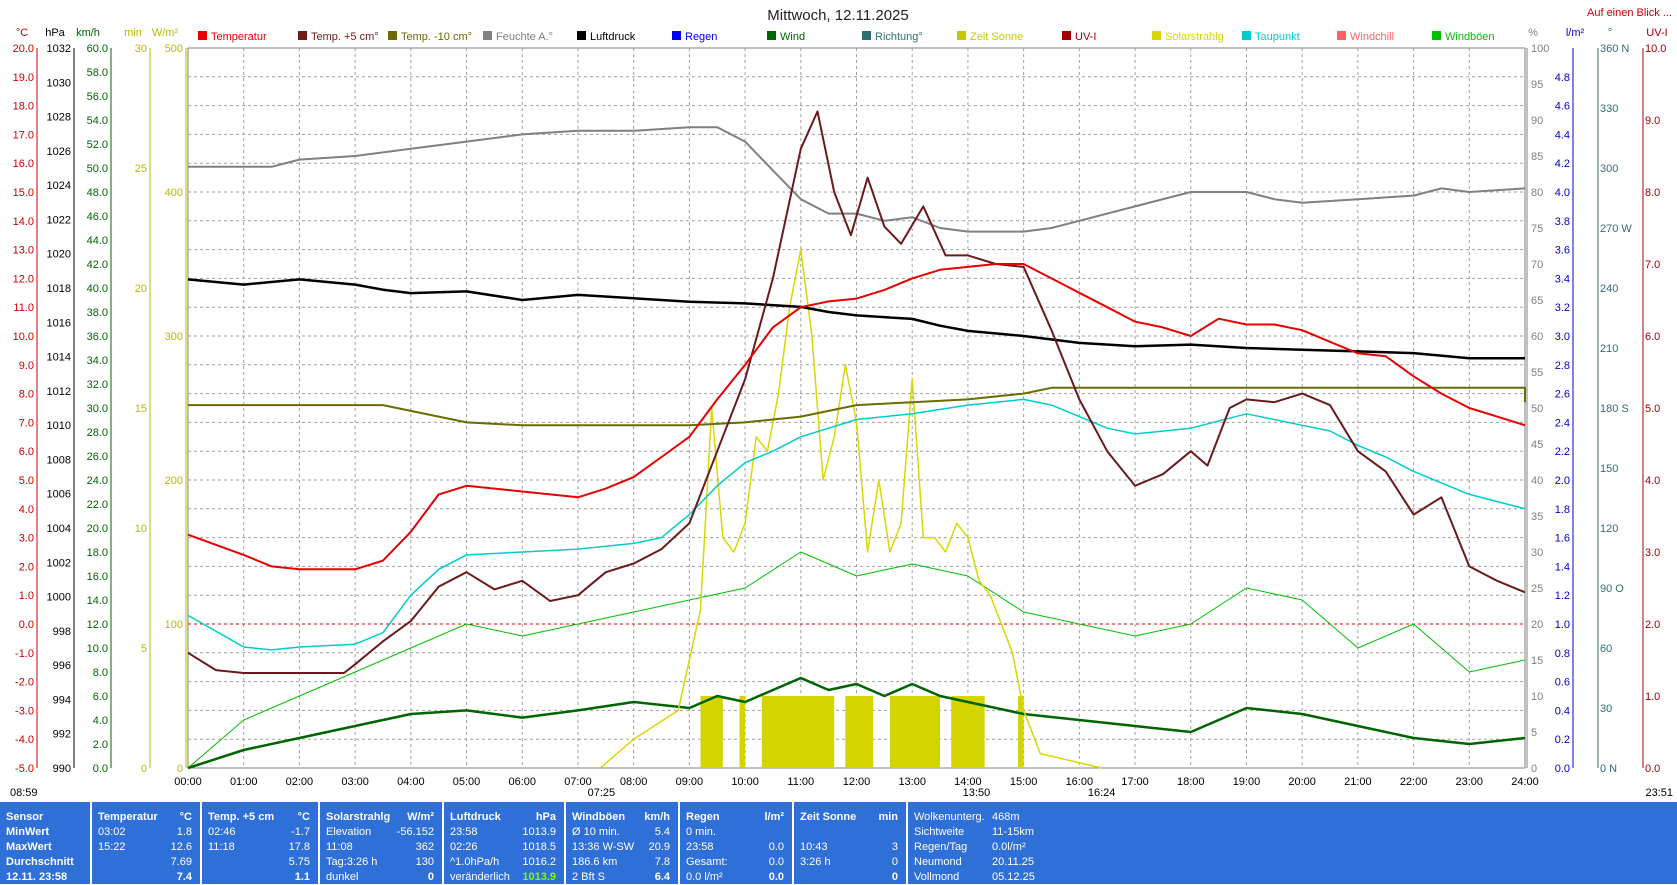  I want to click on direction-axis-label: 150, so click(1609, 469).